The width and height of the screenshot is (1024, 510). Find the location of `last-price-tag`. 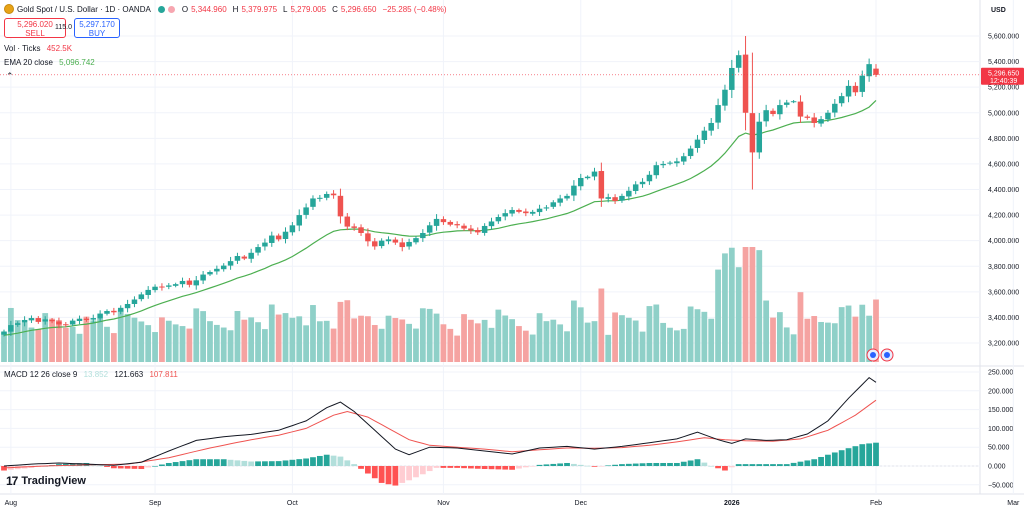

last-price-tag is located at coordinates (1002, 76).